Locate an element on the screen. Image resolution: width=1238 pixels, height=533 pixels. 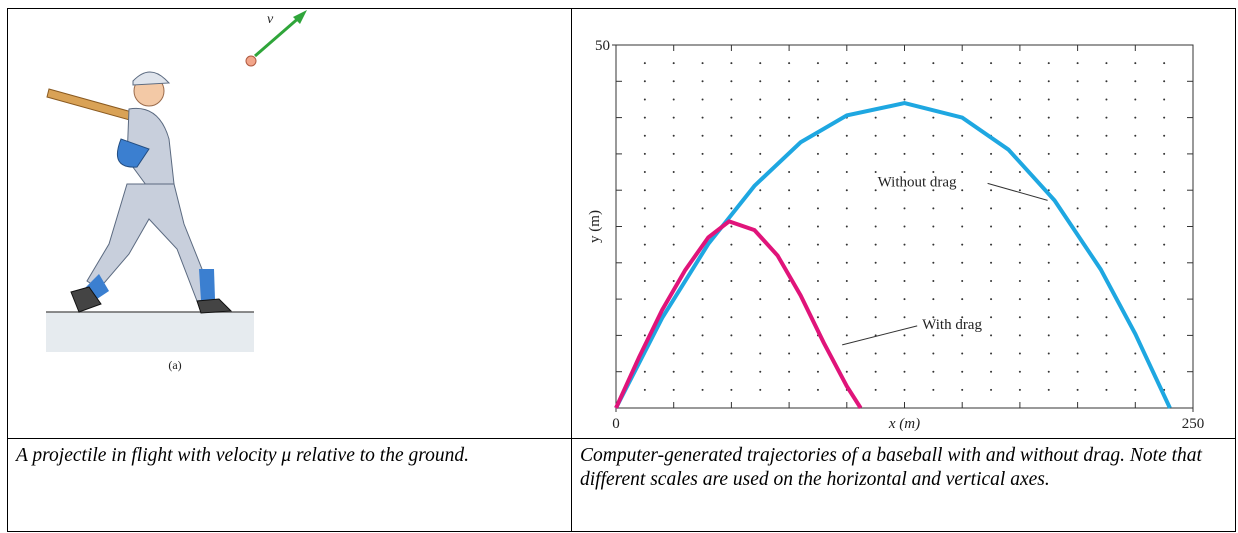
ground is located at coordinates (150, 332).